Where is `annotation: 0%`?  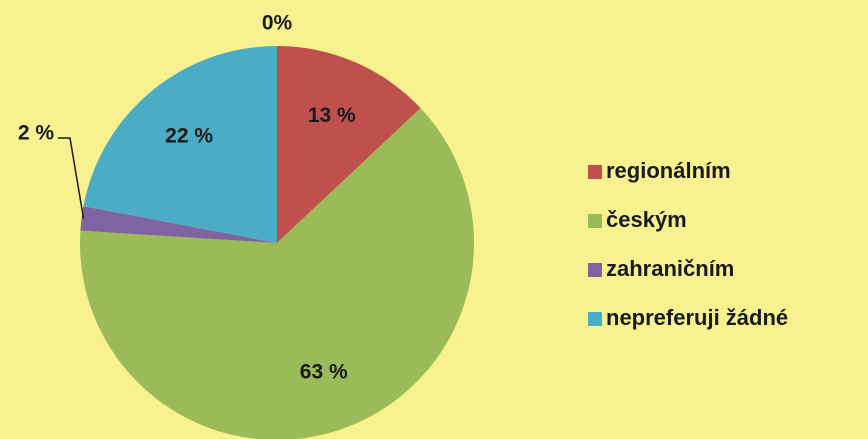
annotation: 0% is located at coordinates (277, 23).